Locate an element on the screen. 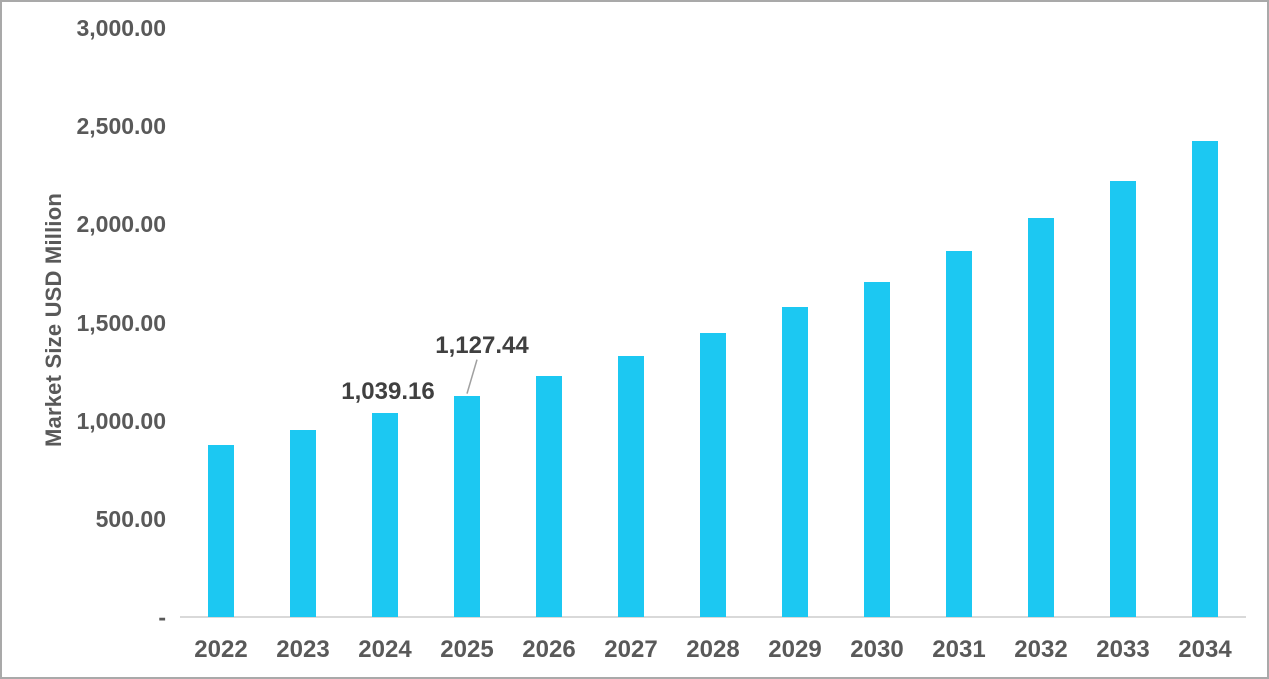  y-tick-label-2000: 2,000.00 is located at coordinates (121, 224).